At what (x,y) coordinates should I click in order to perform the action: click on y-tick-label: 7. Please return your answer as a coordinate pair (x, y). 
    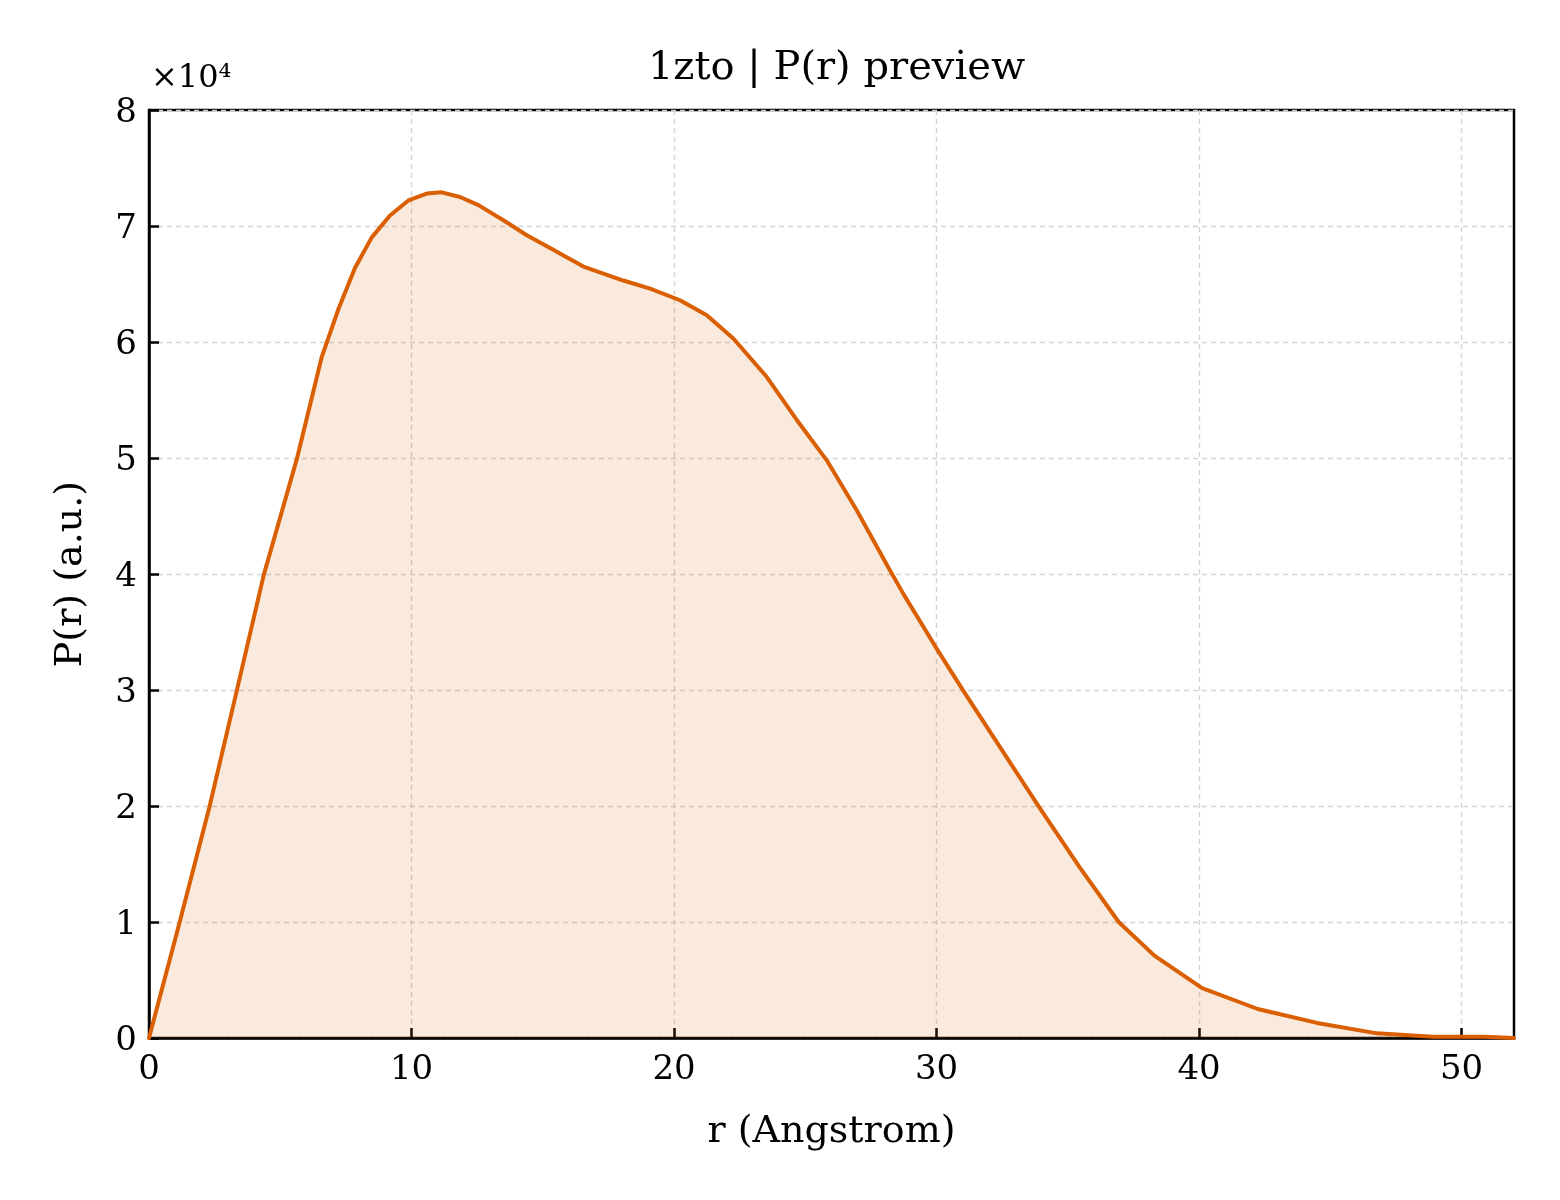
    Looking at the image, I should click on (126, 226).